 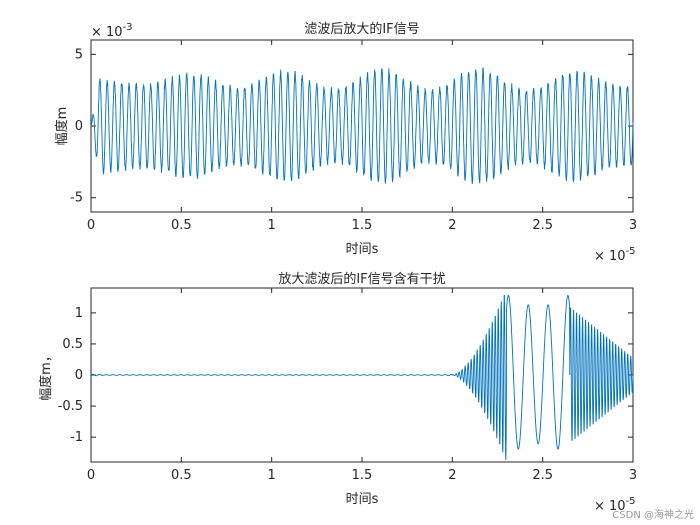 What do you see at coordinates (72, 344) in the screenshot?
I see `y-tick-label: 0.5` at bounding box center [72, 344].